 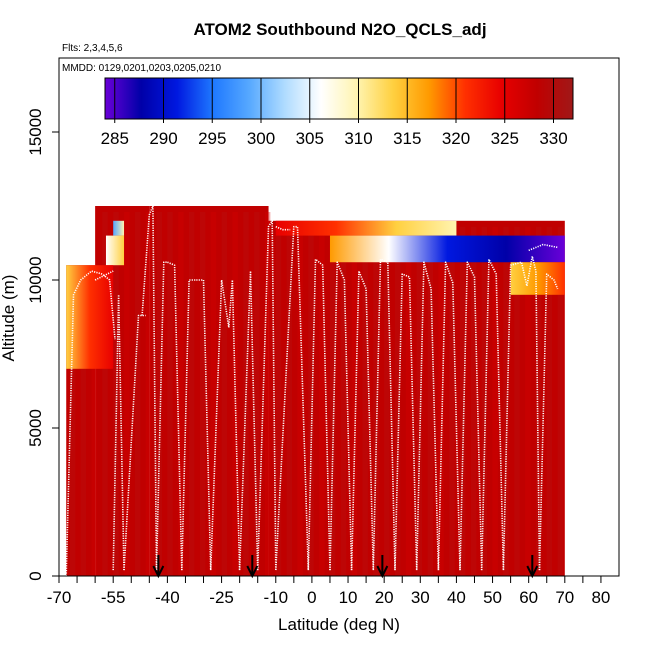 I want to click on x-axis: -70 -55 -40 -25 -10 0 10 20 30 40 50 60 70 80, so click(x=328, y=591).